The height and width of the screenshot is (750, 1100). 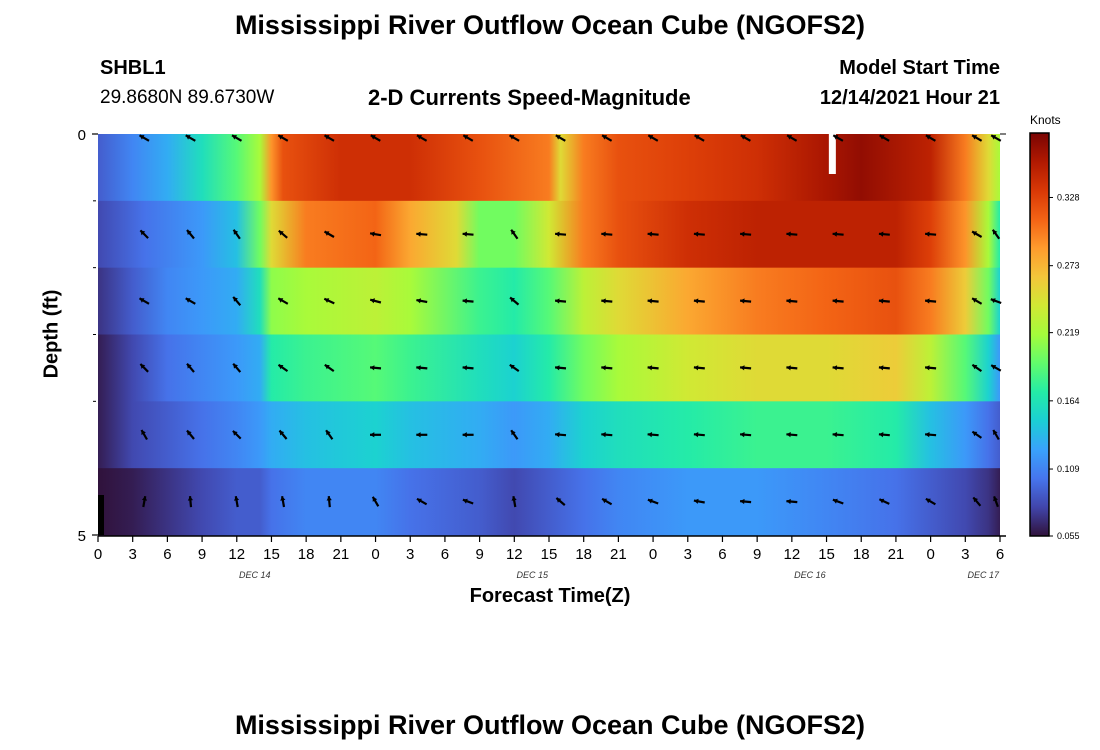 I want to click on station-id: SHBL1, so click(x=133, y=68).